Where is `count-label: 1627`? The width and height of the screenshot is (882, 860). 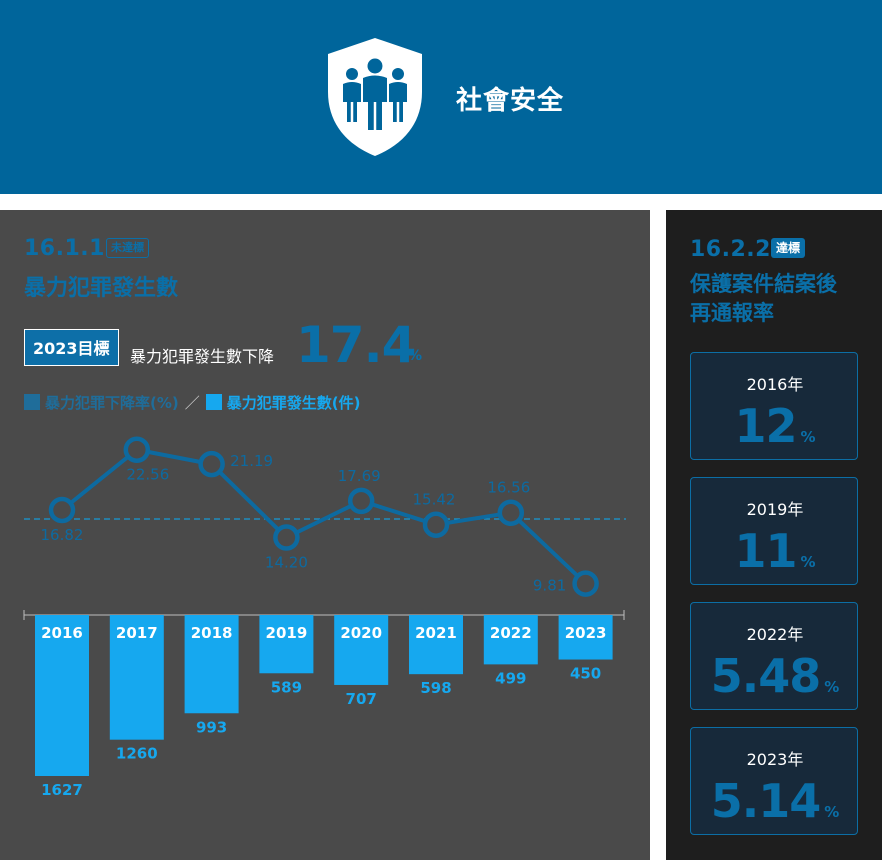 count-label: 1627 is located at coordinates (62, 790).